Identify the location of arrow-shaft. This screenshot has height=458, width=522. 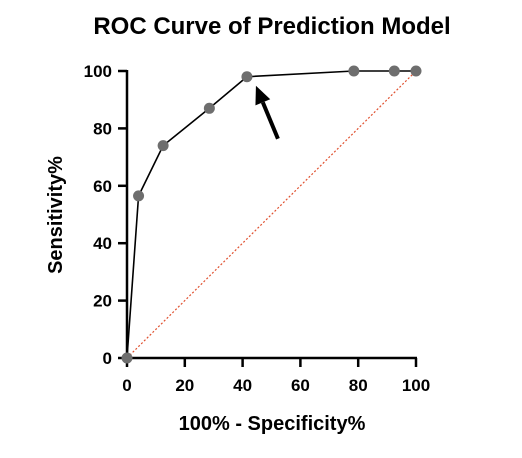
(270, 120).